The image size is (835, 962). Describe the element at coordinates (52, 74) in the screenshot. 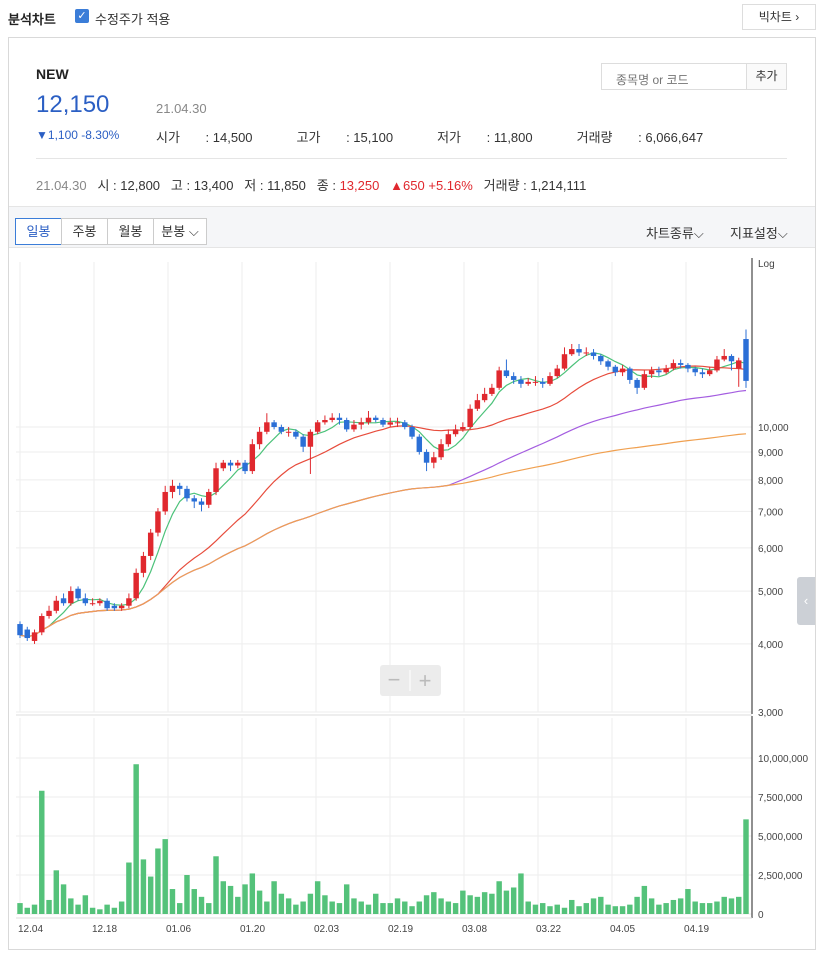

I see `stock-name: NEW` at that location.